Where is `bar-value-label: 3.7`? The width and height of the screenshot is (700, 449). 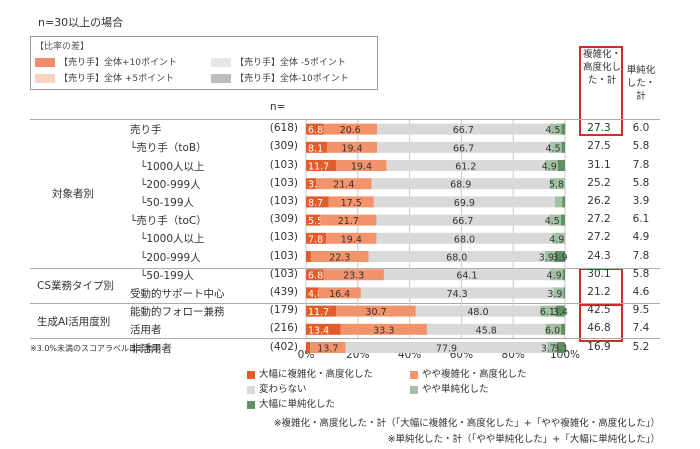 bar-value-label: 3.7 is located at coordinates (548, 349).